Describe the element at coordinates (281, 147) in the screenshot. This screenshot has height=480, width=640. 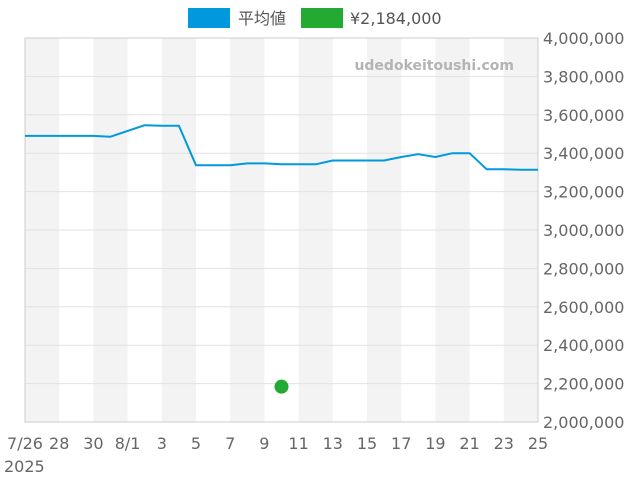
I see `series-line-average` at that location.